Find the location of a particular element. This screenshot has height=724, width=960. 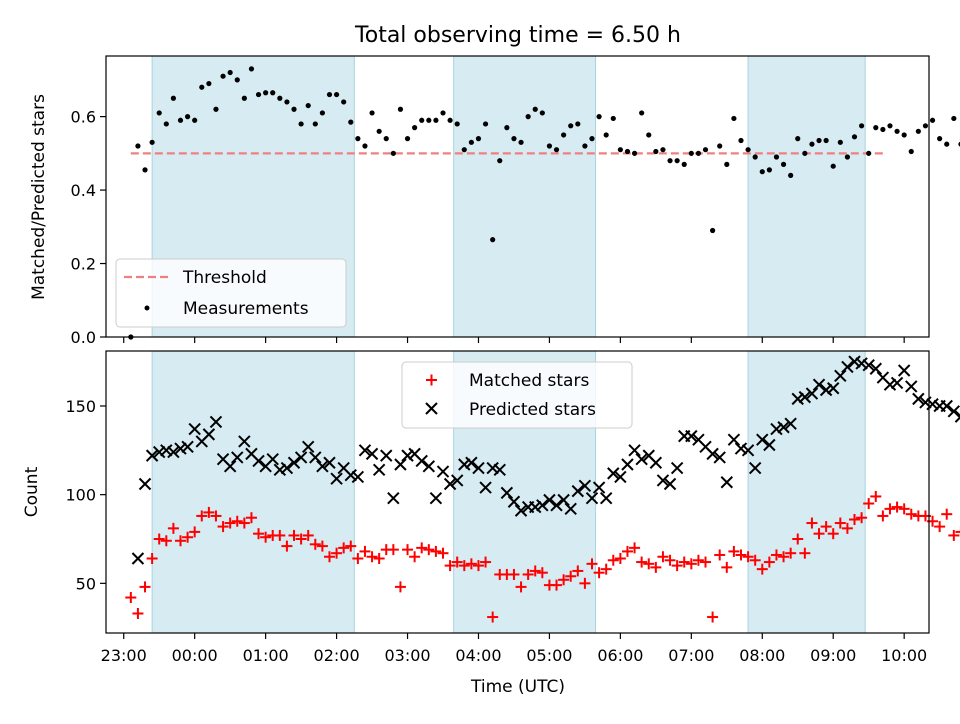

x-tick-label: 09:00 is located at coordinates (833, 655).